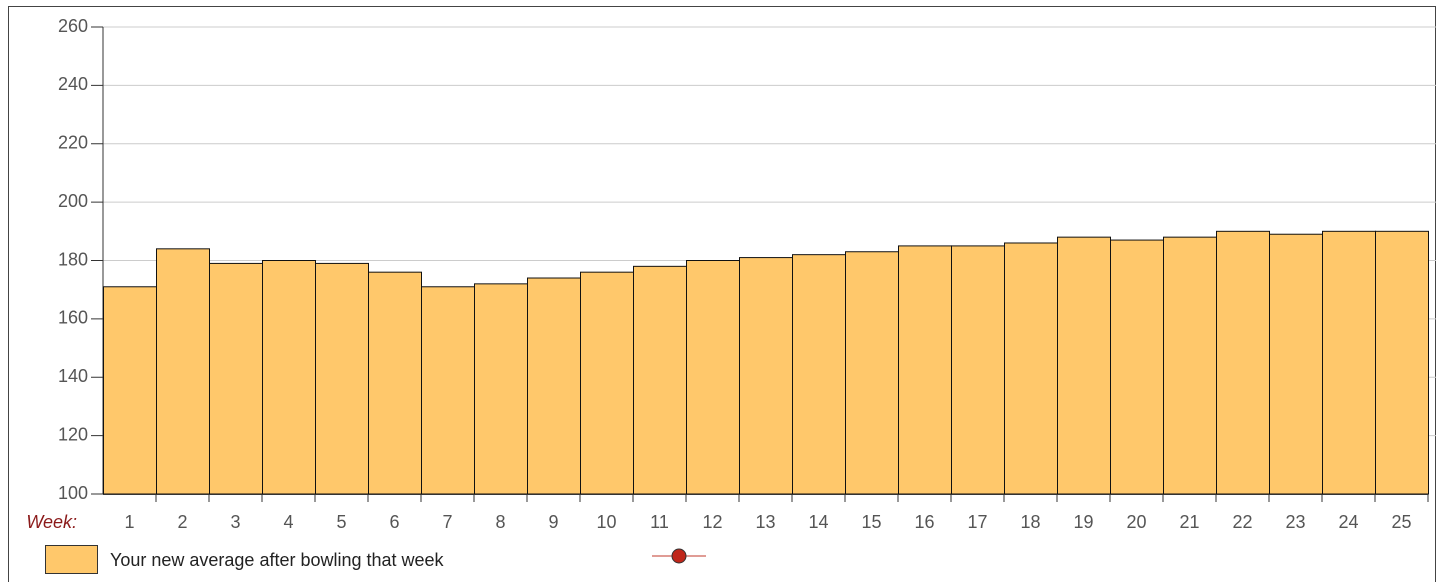  What do you see at coordinates (182, 522) in the screenshot?
I see `x-tick-label: 2` at bounding box center [182, 522].